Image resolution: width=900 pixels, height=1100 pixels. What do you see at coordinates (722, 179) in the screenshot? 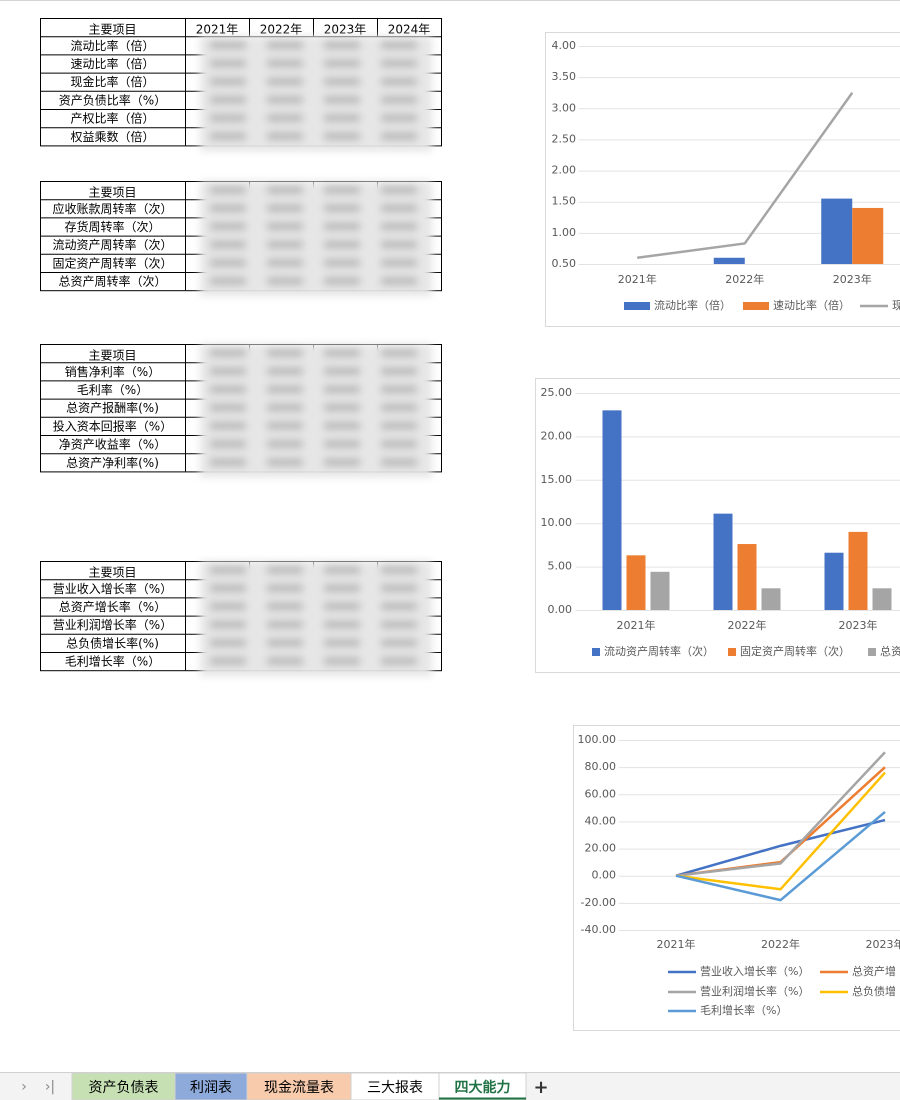
I see `chart-frame` at bounding box center [722, 179].